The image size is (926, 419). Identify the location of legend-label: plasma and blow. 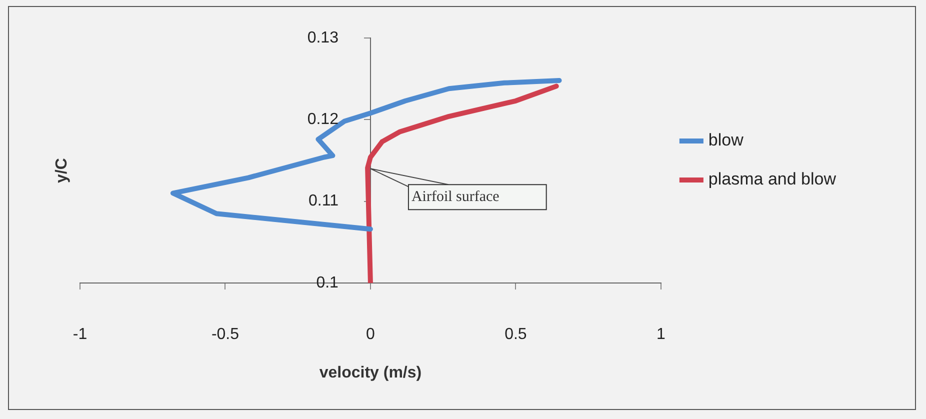
(772, 179).